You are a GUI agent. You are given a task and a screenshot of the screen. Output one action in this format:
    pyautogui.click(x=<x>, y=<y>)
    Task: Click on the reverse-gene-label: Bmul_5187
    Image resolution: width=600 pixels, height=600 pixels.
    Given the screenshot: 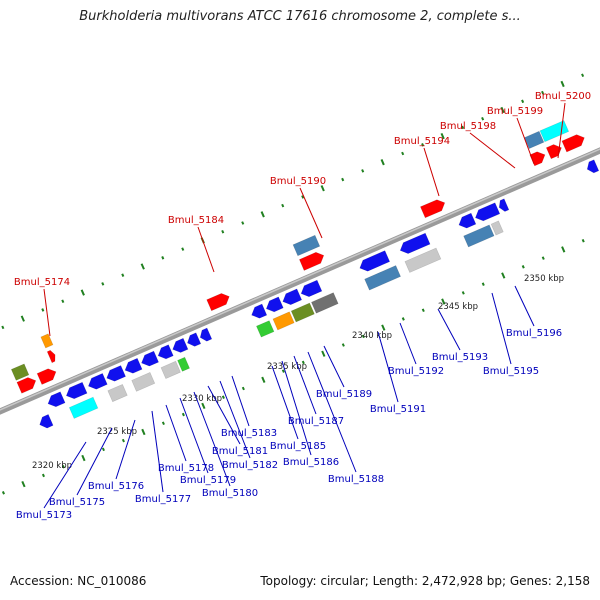 What is the action you would take?
    pyautogui.click(x=316, y=421)
    